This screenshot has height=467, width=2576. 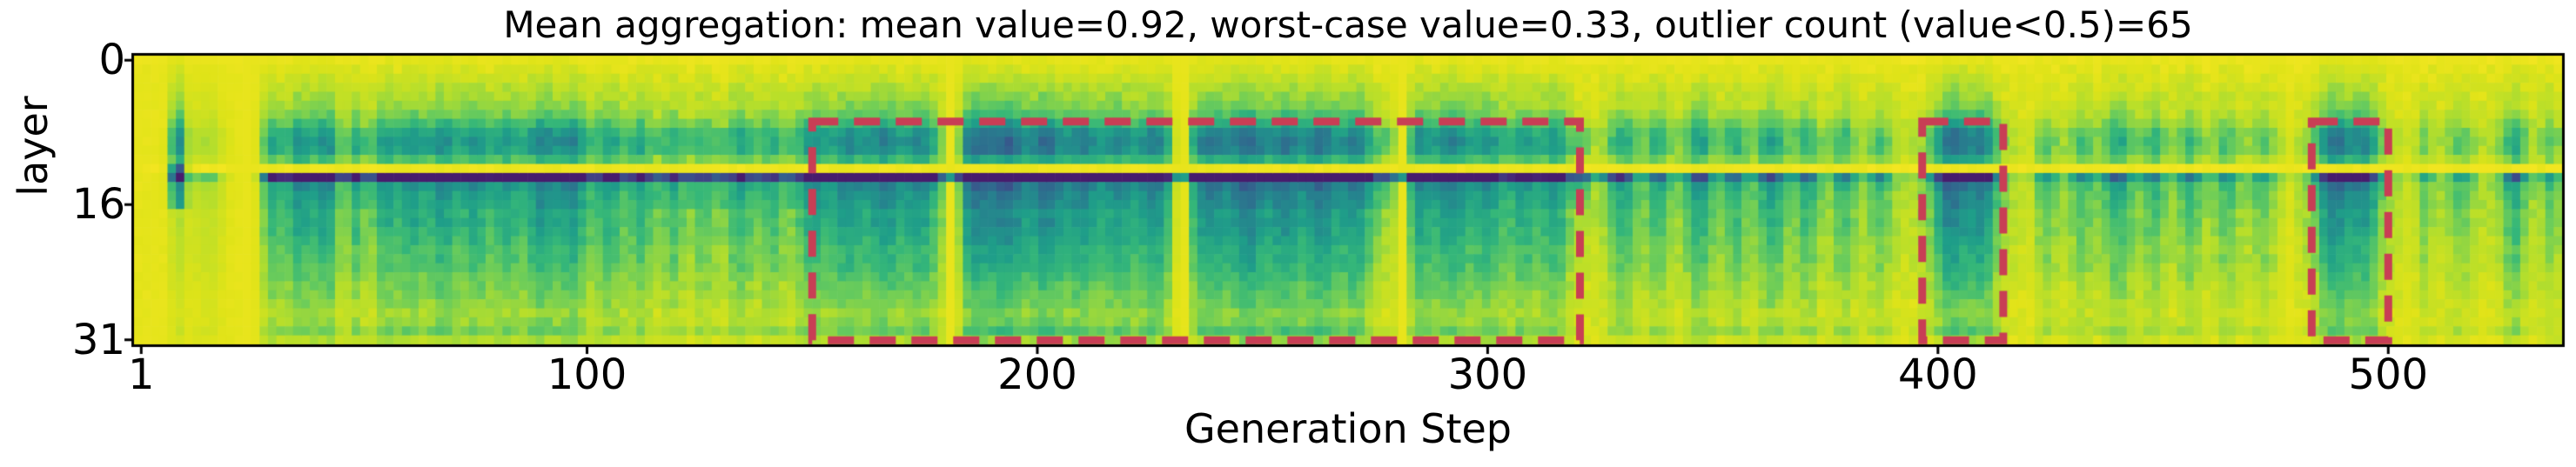 I want to click on y-tick-label: 31, so click(x=98, y=340).